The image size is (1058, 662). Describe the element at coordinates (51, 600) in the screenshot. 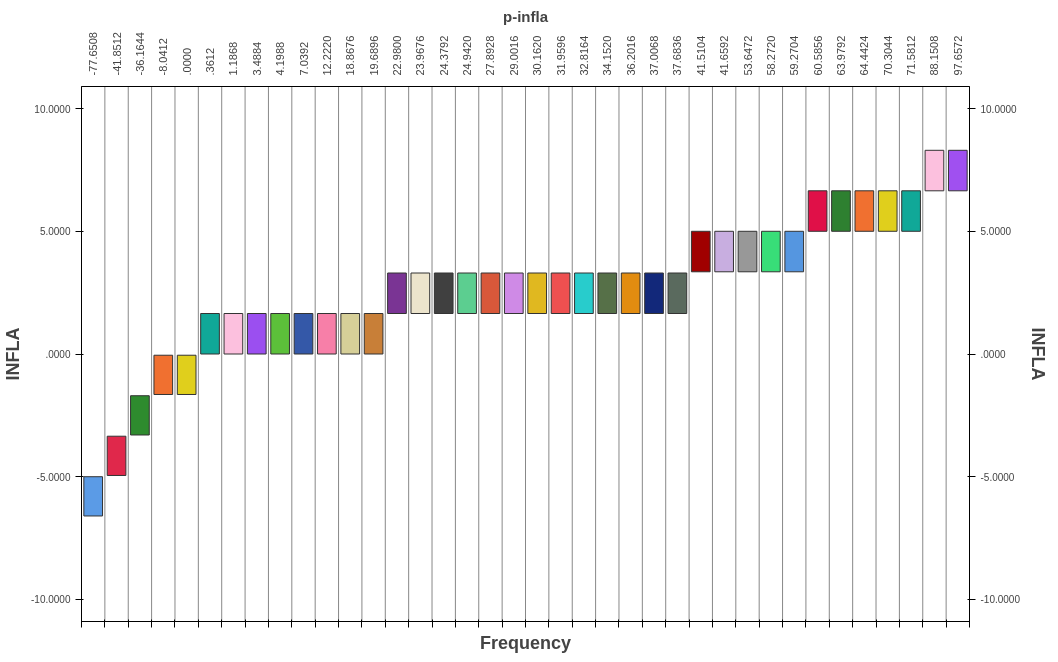

I see `y-tick-label: -10.0000` at that location.